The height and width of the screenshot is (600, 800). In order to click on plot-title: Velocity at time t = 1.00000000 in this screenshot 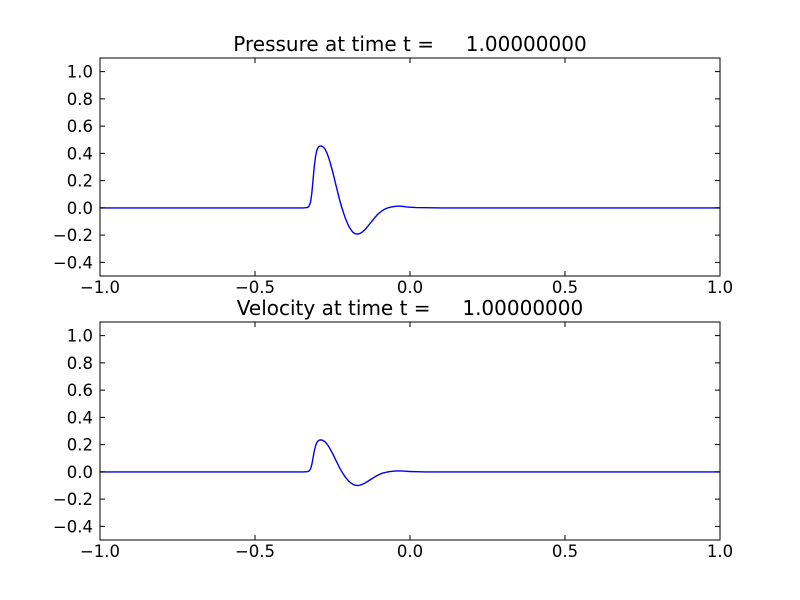, I will do `click(410, 308)`.